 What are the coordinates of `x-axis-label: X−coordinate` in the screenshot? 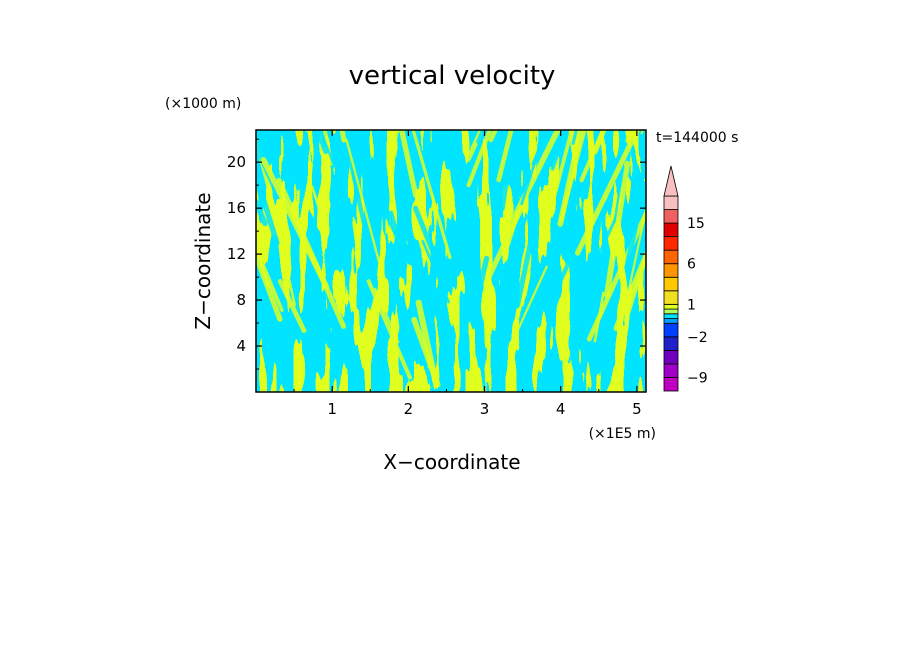 It's located at (451, 462).